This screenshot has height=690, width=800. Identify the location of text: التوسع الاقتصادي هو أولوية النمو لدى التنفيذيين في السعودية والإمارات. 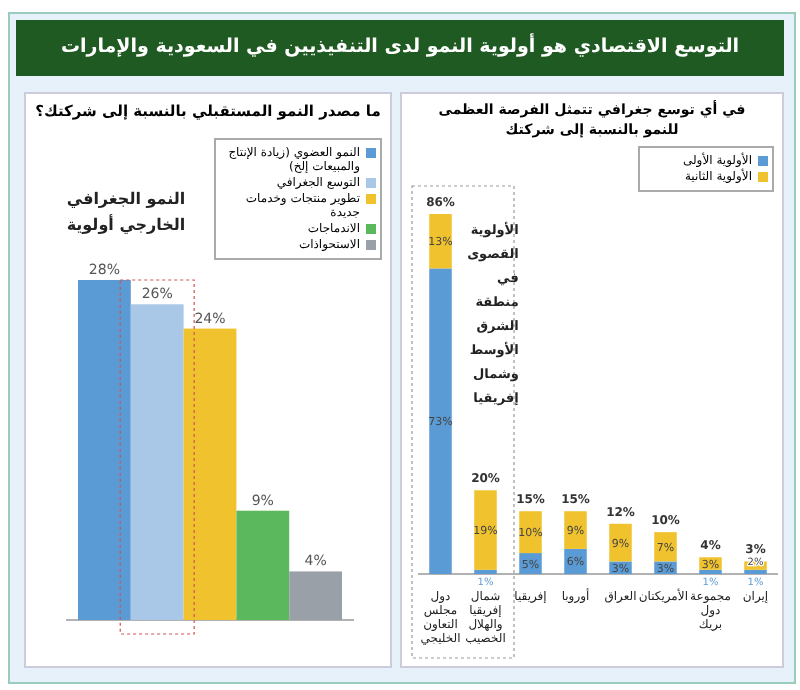
(400, 48).